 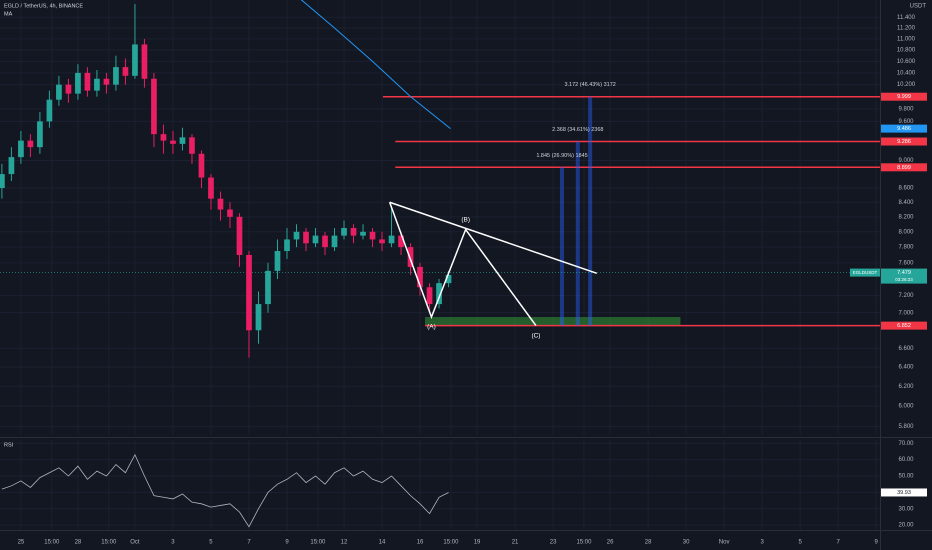 What do you see at coordinates (906, 444) in the screenshot?
I see `rsi-tick-label: 70.00` at bounding box center [906, 444].